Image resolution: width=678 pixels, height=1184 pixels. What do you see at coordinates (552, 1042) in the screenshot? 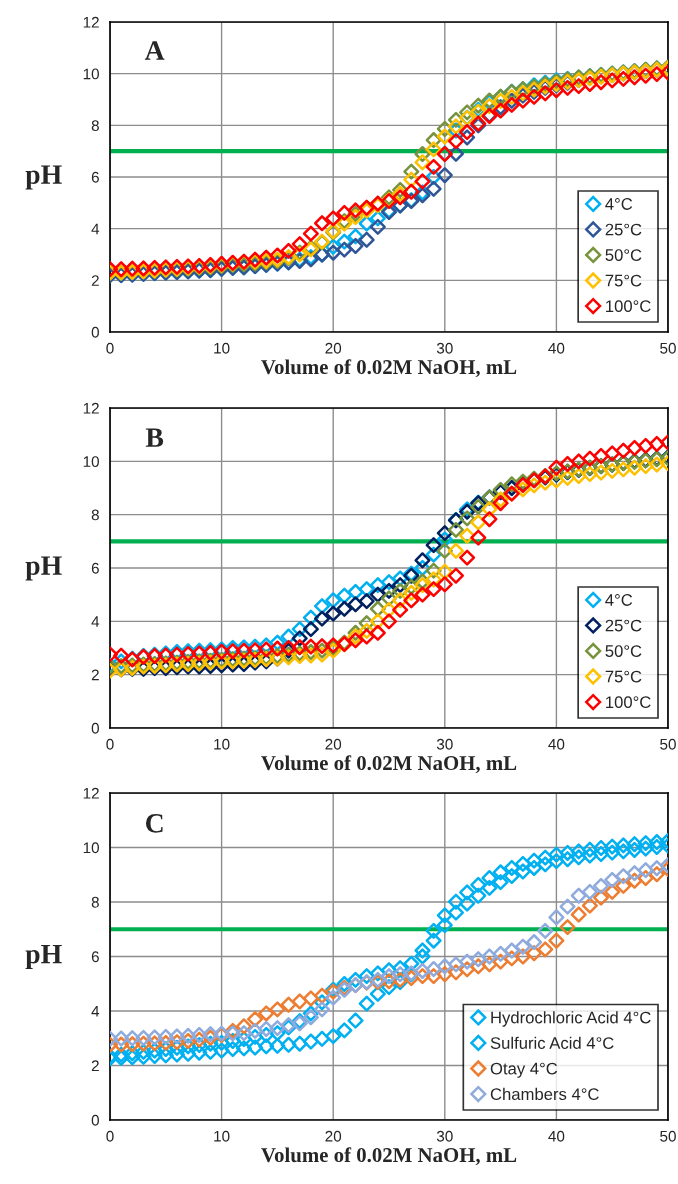
I see `legend-label: Sulfuric Acid 4°C` at bounding box center [552, 1042].